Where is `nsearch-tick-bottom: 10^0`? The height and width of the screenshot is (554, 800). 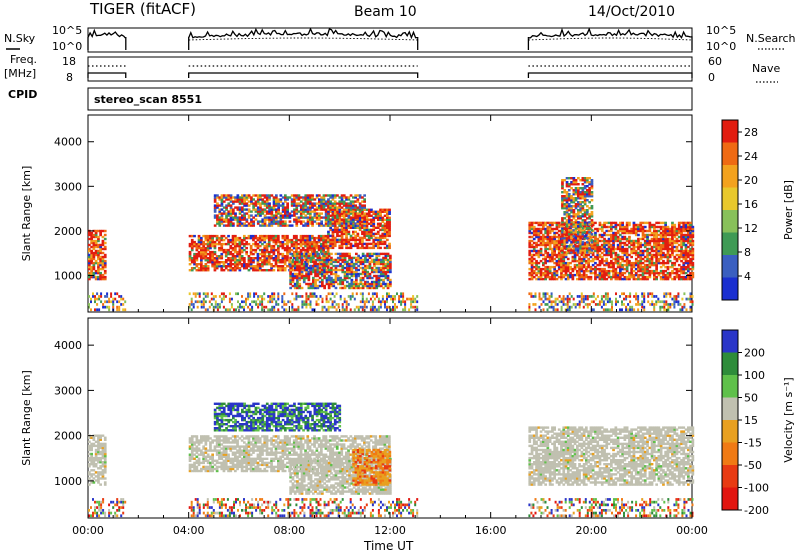 nsearch-tick-bottom: 10^0 is located at coordinates (721, 46).